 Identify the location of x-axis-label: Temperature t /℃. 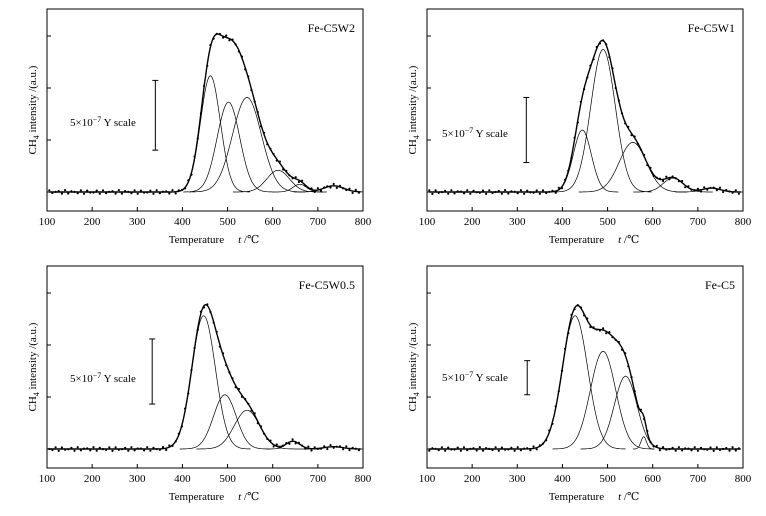
(594, 240).